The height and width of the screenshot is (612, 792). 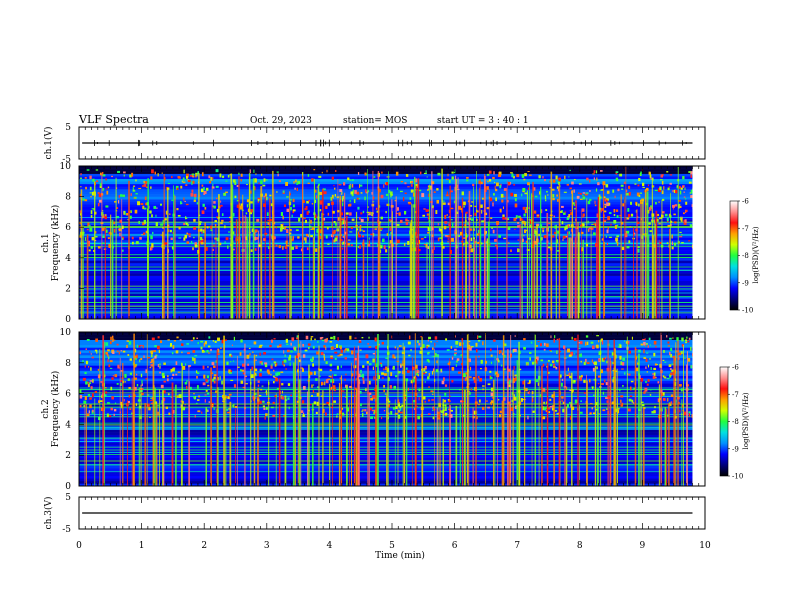 What do you see at coordinates (68, 128) in the screenshot?
I see `ch1-voltage-ytick-top: 5` at bounding box center [68, 128].